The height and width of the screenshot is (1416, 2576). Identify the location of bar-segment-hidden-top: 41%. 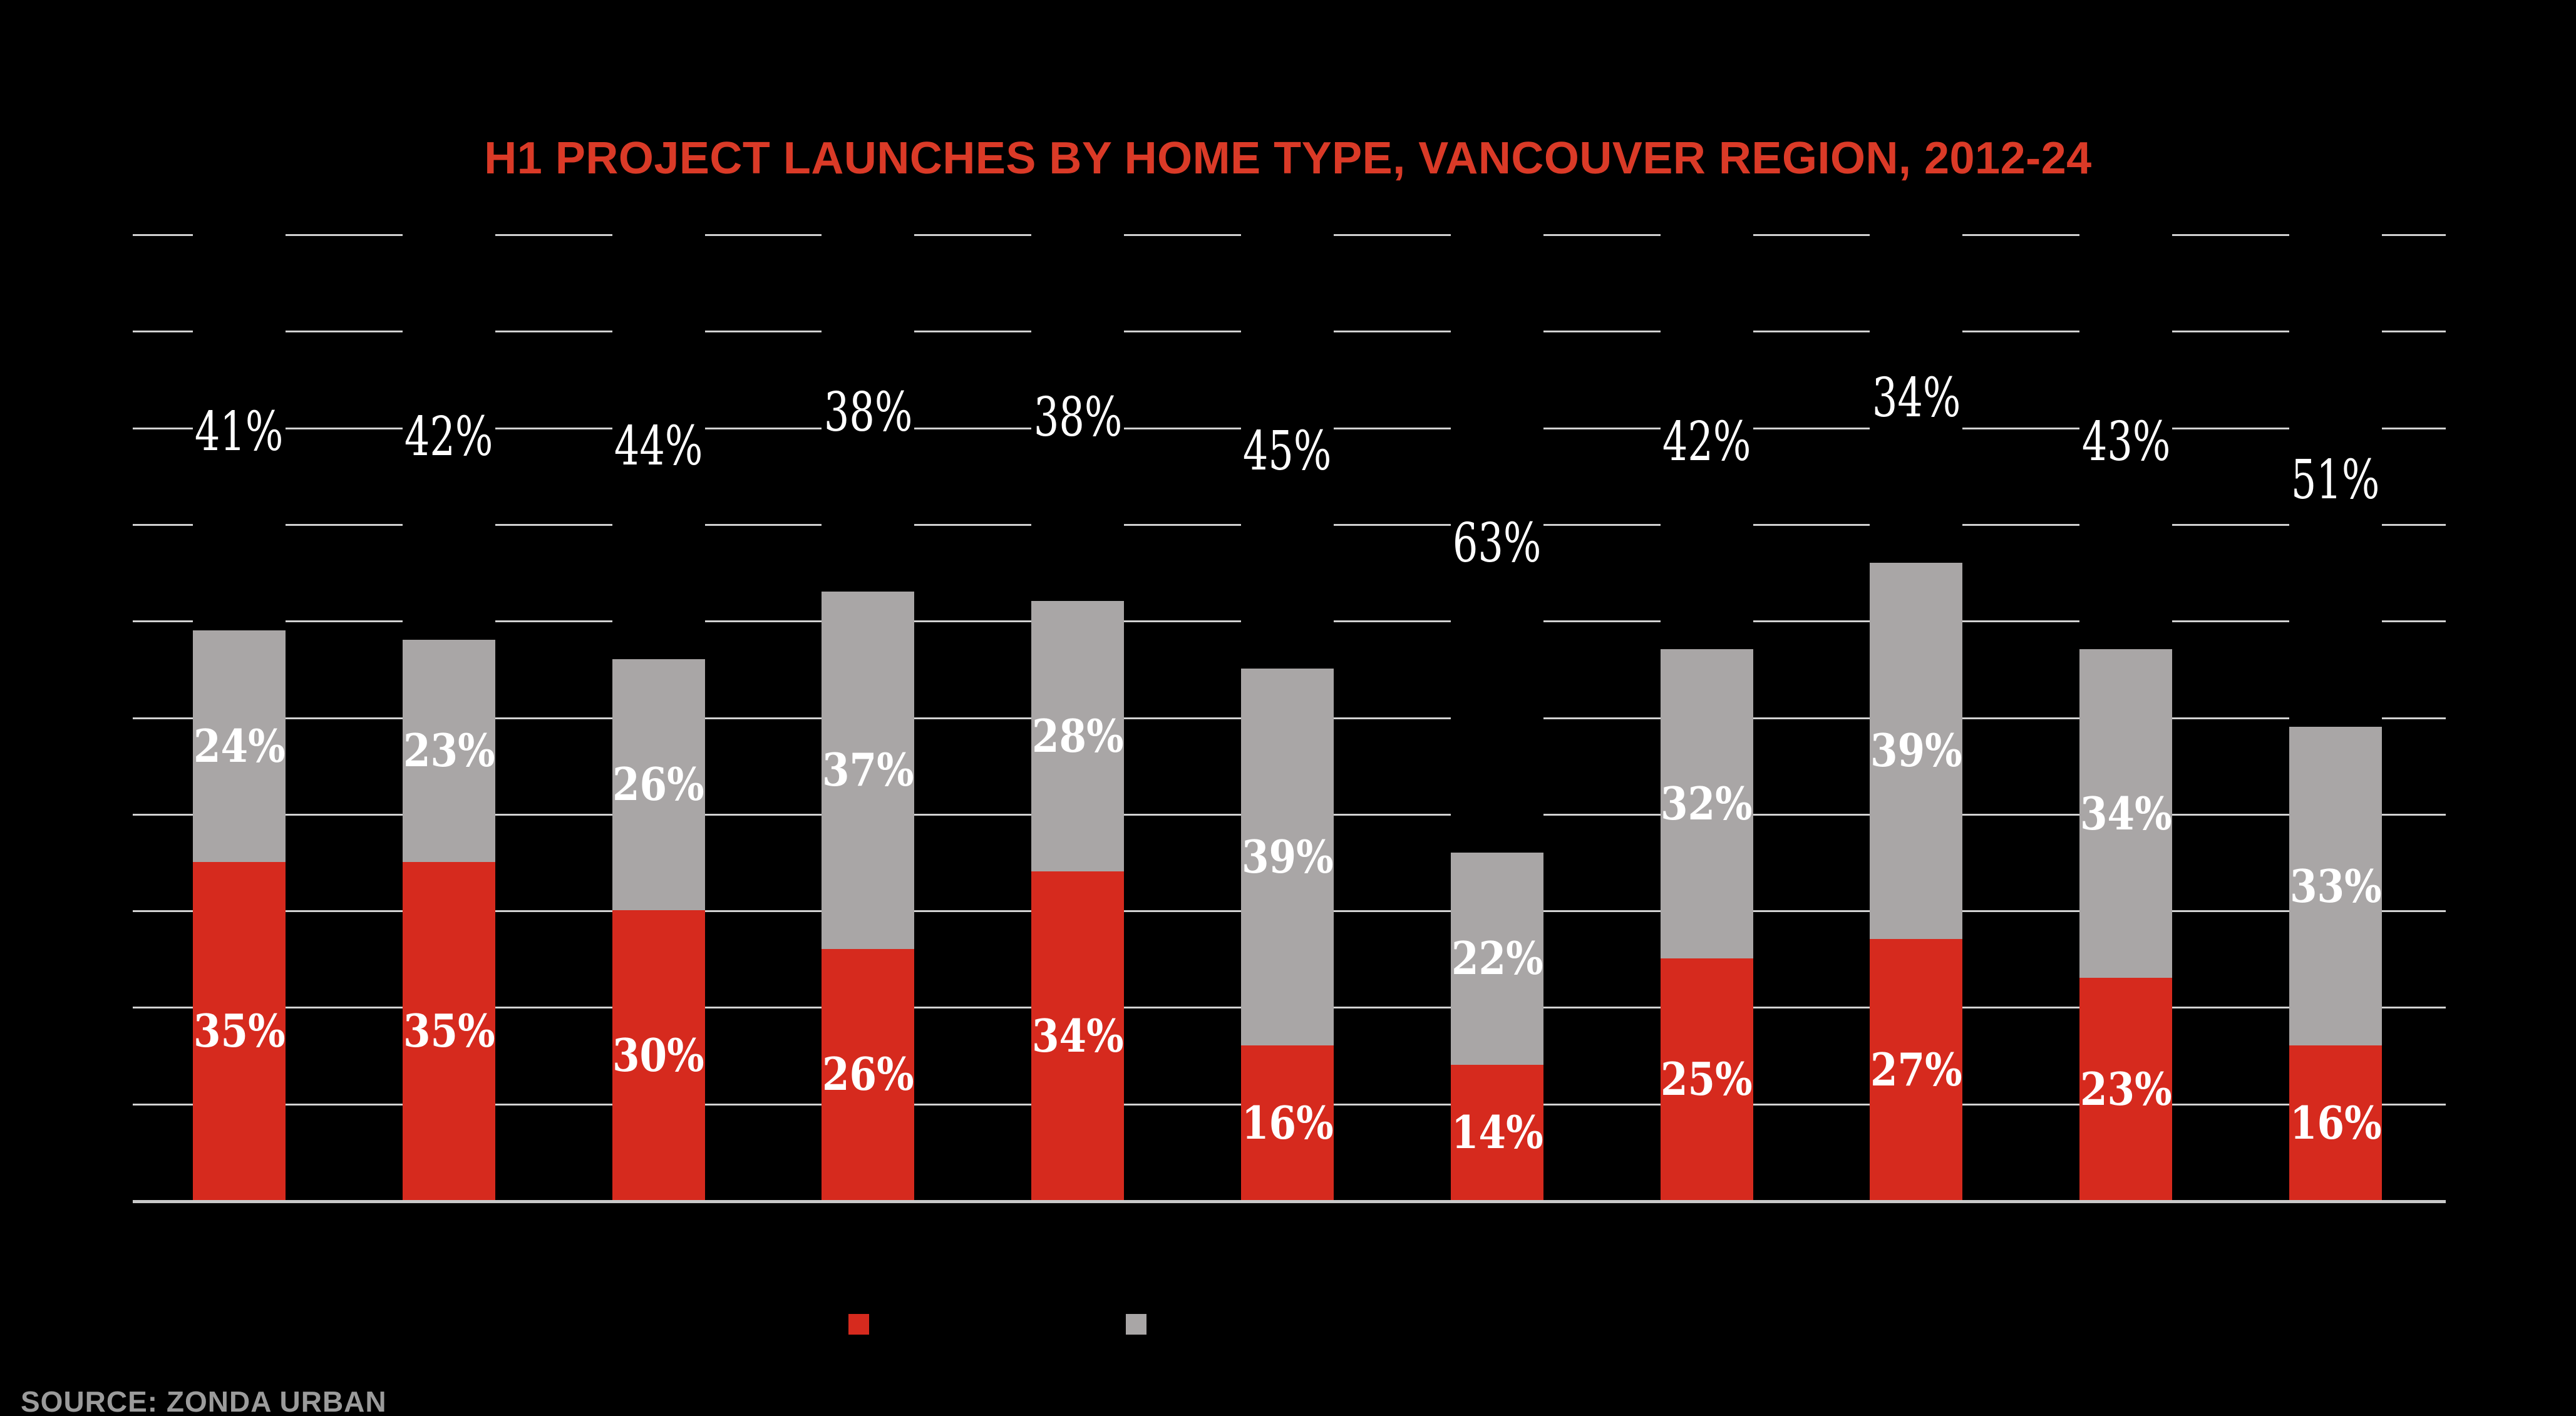
(239, 432).